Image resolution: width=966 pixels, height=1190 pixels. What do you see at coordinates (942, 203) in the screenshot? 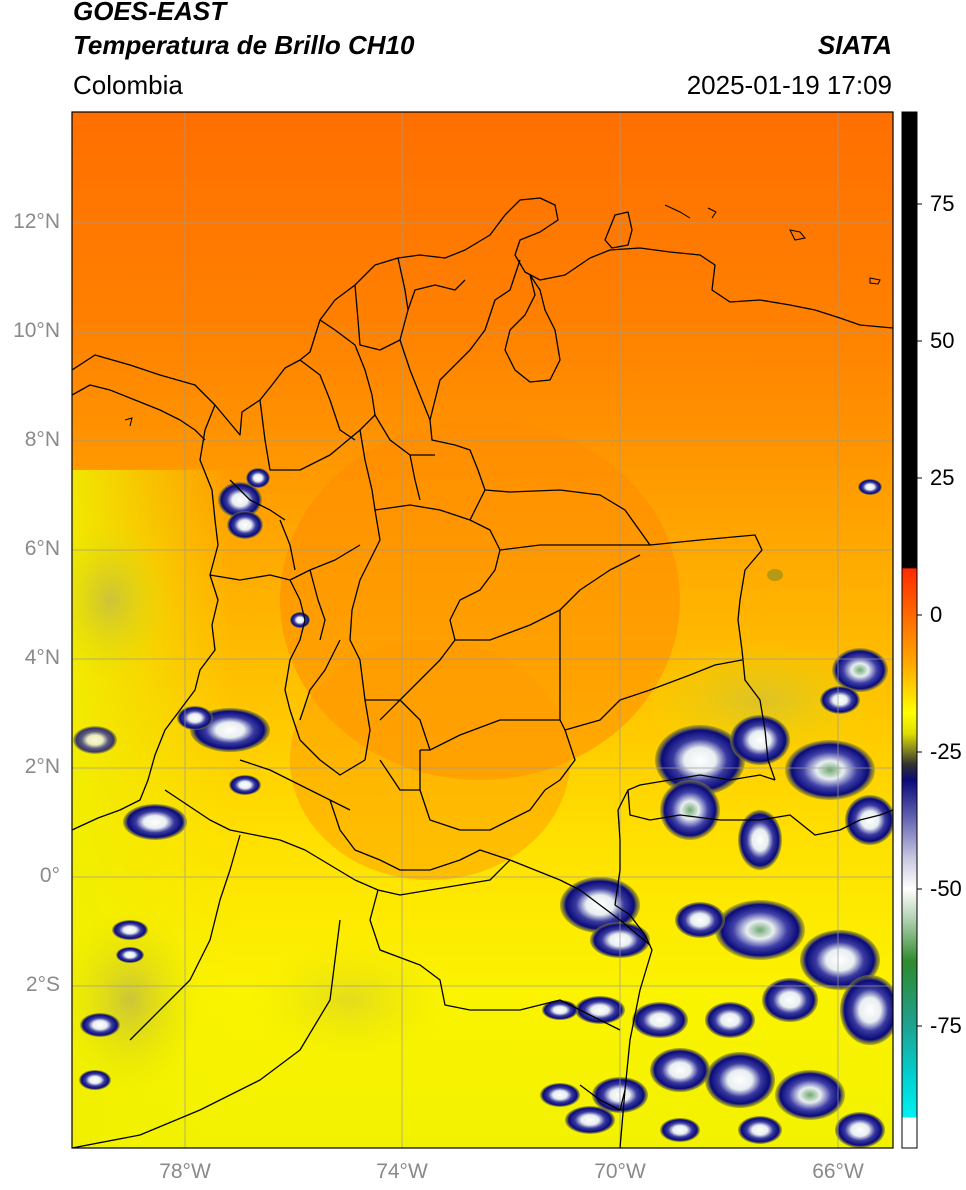
I see `colorbar-tick-75: 75` at bounding box center [942, 203].